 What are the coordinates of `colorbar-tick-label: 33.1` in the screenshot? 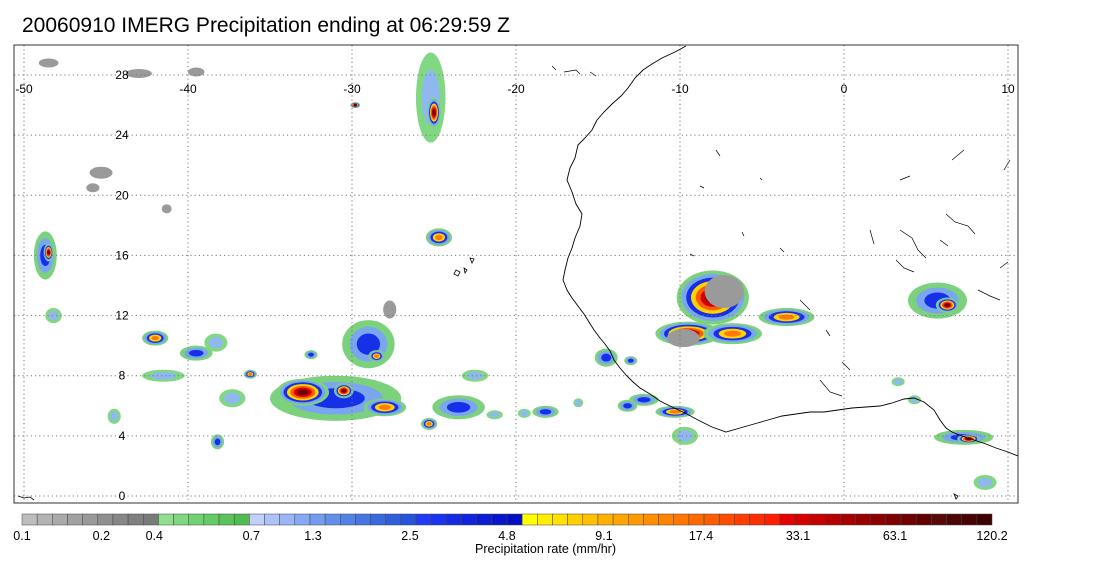 It's located at (798, 536).